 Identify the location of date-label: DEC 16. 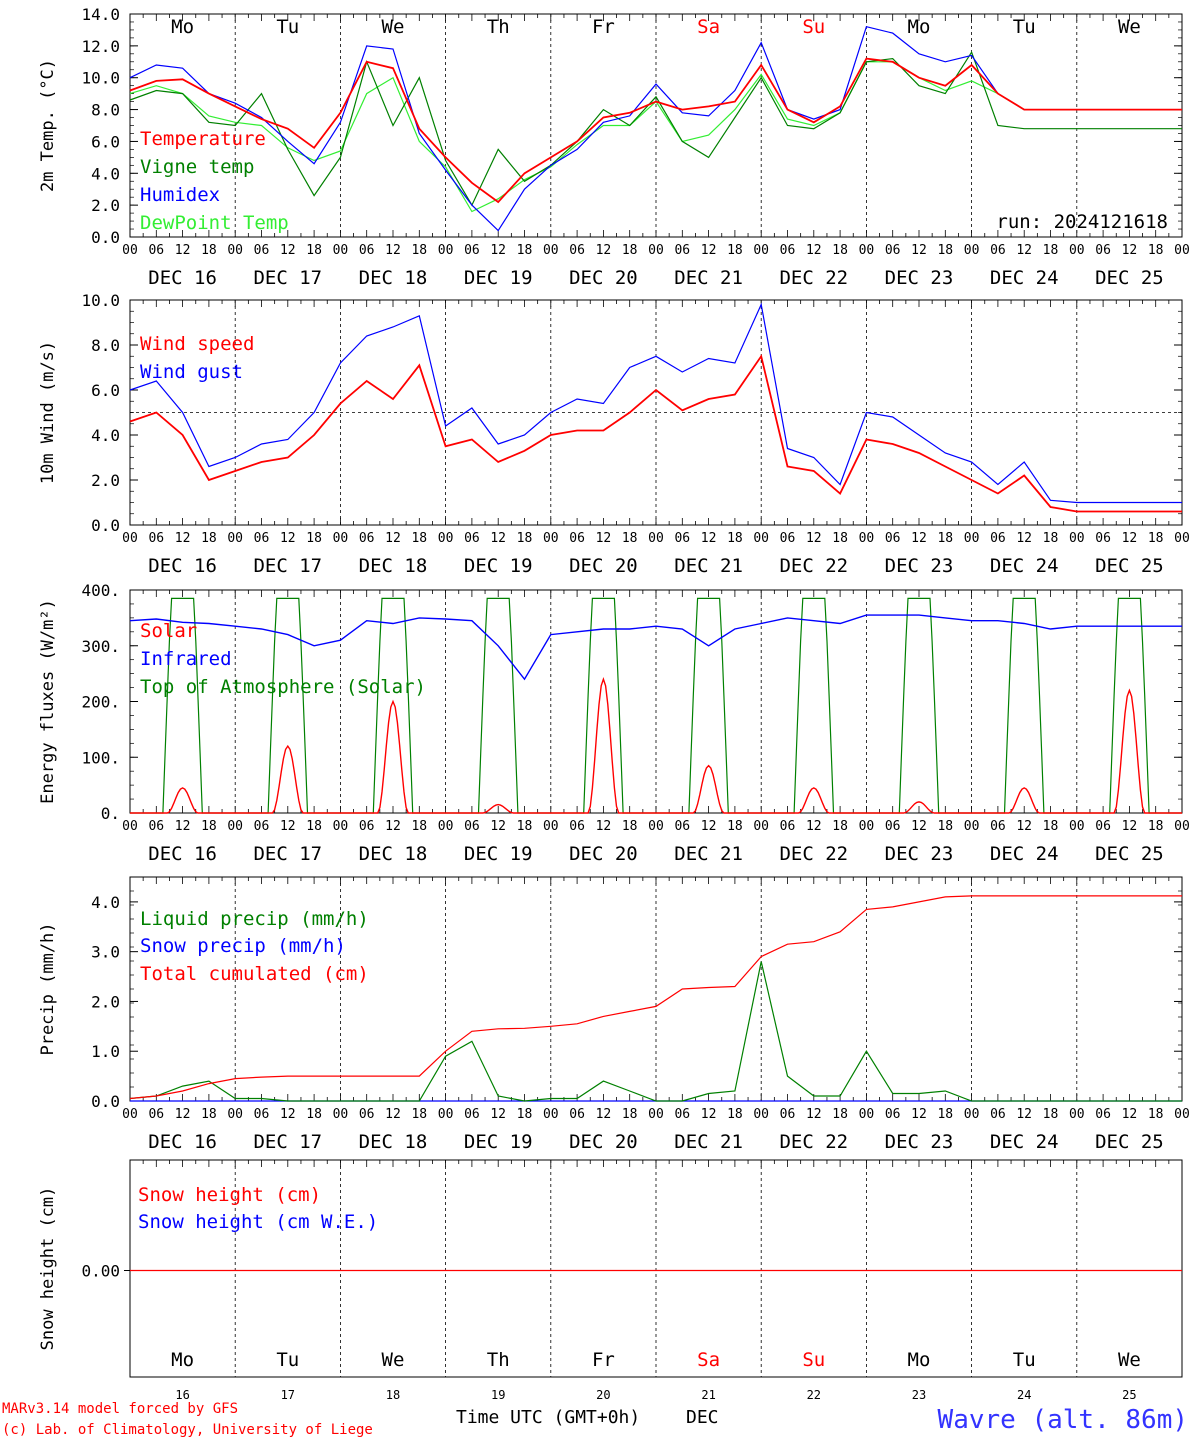
(182, 854).